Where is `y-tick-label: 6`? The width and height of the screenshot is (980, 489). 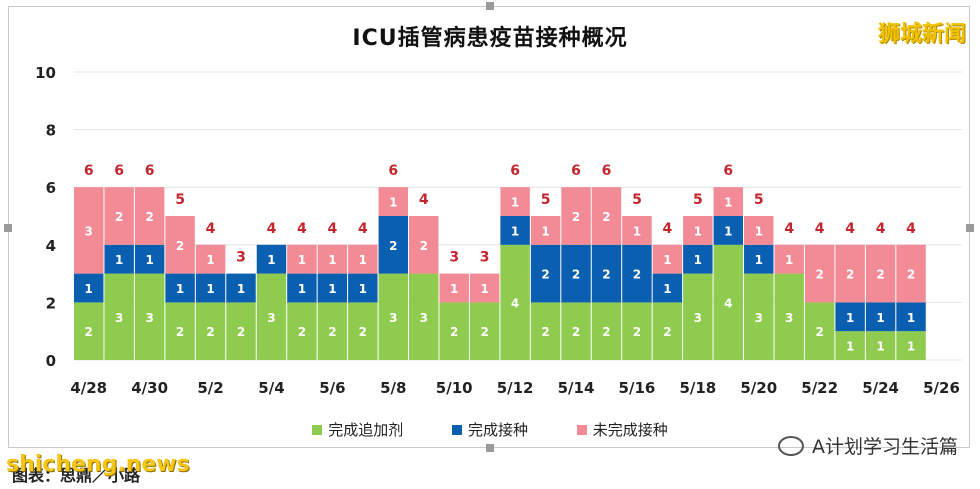 y-tick-label: 6 is located at coordinates (51, 188).